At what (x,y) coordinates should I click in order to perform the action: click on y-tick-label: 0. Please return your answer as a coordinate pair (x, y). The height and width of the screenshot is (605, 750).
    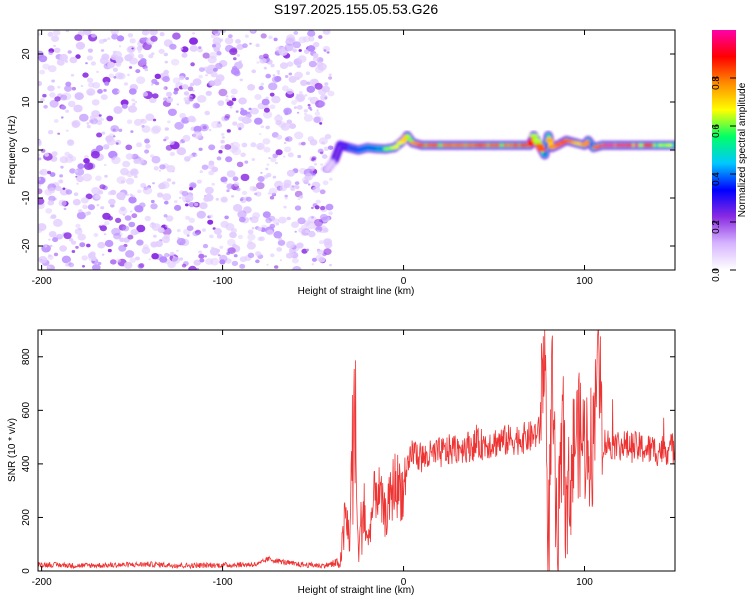
    Looking at the image, I should click on (26, 150).